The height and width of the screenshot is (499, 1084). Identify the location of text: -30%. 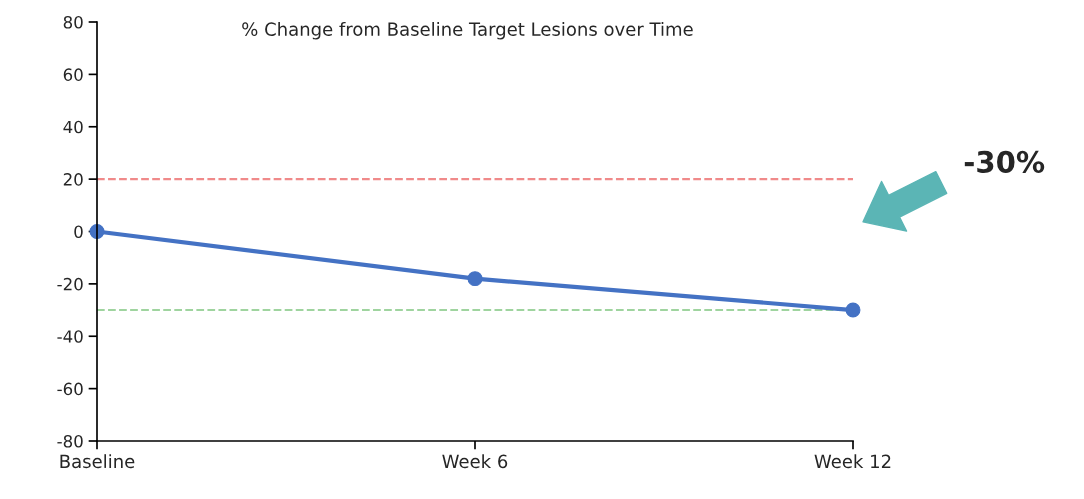
(1004, 161).